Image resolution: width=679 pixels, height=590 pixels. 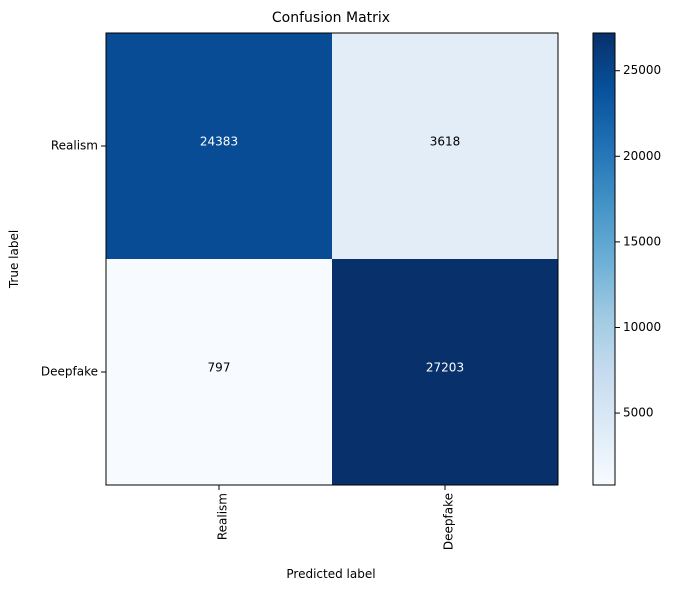 I want to click on colorbar, so click(x=604, y=259).